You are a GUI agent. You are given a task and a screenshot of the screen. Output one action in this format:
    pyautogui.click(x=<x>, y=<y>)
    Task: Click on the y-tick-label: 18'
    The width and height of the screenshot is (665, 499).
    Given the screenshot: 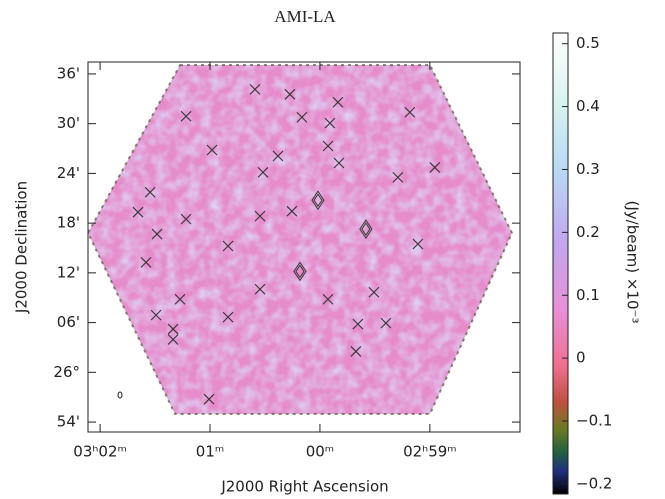 What is the action you would take?
    pyautogui.click(x=68, y=223)
    